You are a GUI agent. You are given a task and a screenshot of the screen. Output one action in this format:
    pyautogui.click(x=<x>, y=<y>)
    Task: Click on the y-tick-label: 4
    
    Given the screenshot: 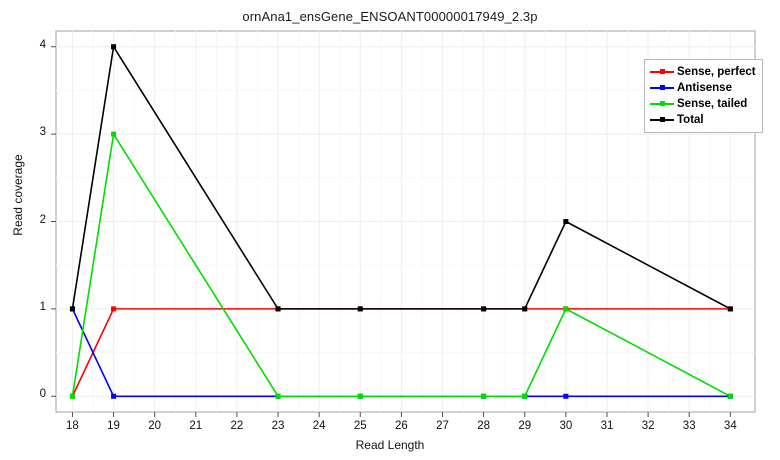 What is the action you would take?
    pyautogui.click(x=42, y=44)
    